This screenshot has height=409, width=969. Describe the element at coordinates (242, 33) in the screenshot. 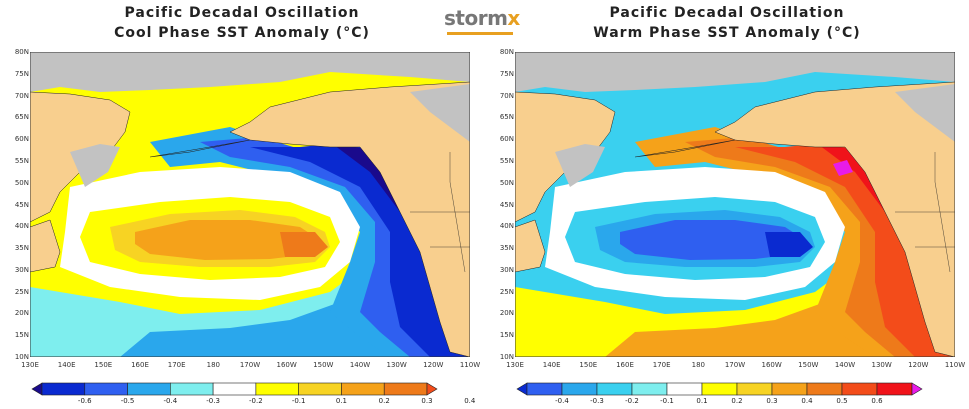

I see `cool-phase-subtitle: Cool Phase SST Anomaly (°C)` at that location.